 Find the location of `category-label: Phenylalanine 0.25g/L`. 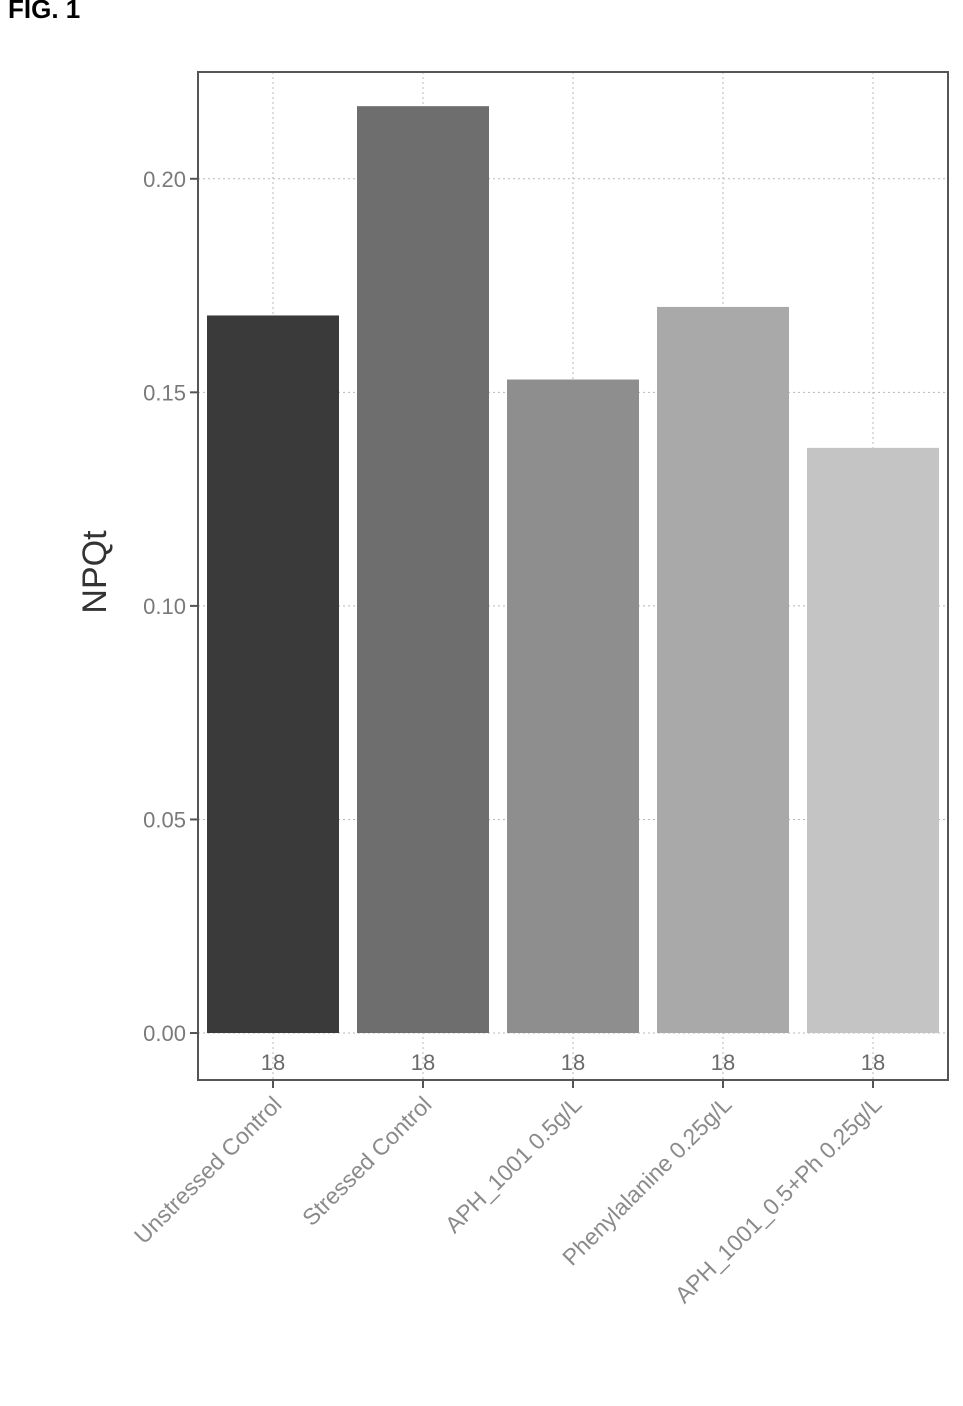

category-label: Phenylalanine 0.25g/L is located at coordinates (646, 1180).